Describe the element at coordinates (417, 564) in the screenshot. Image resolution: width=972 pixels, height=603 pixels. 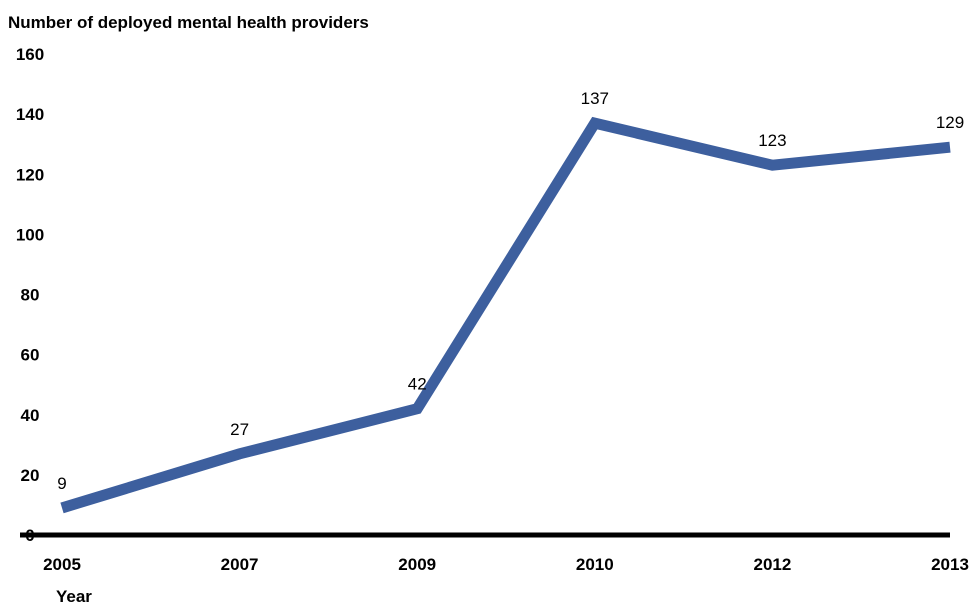
I see `x-tick-label: 2009` at that location.